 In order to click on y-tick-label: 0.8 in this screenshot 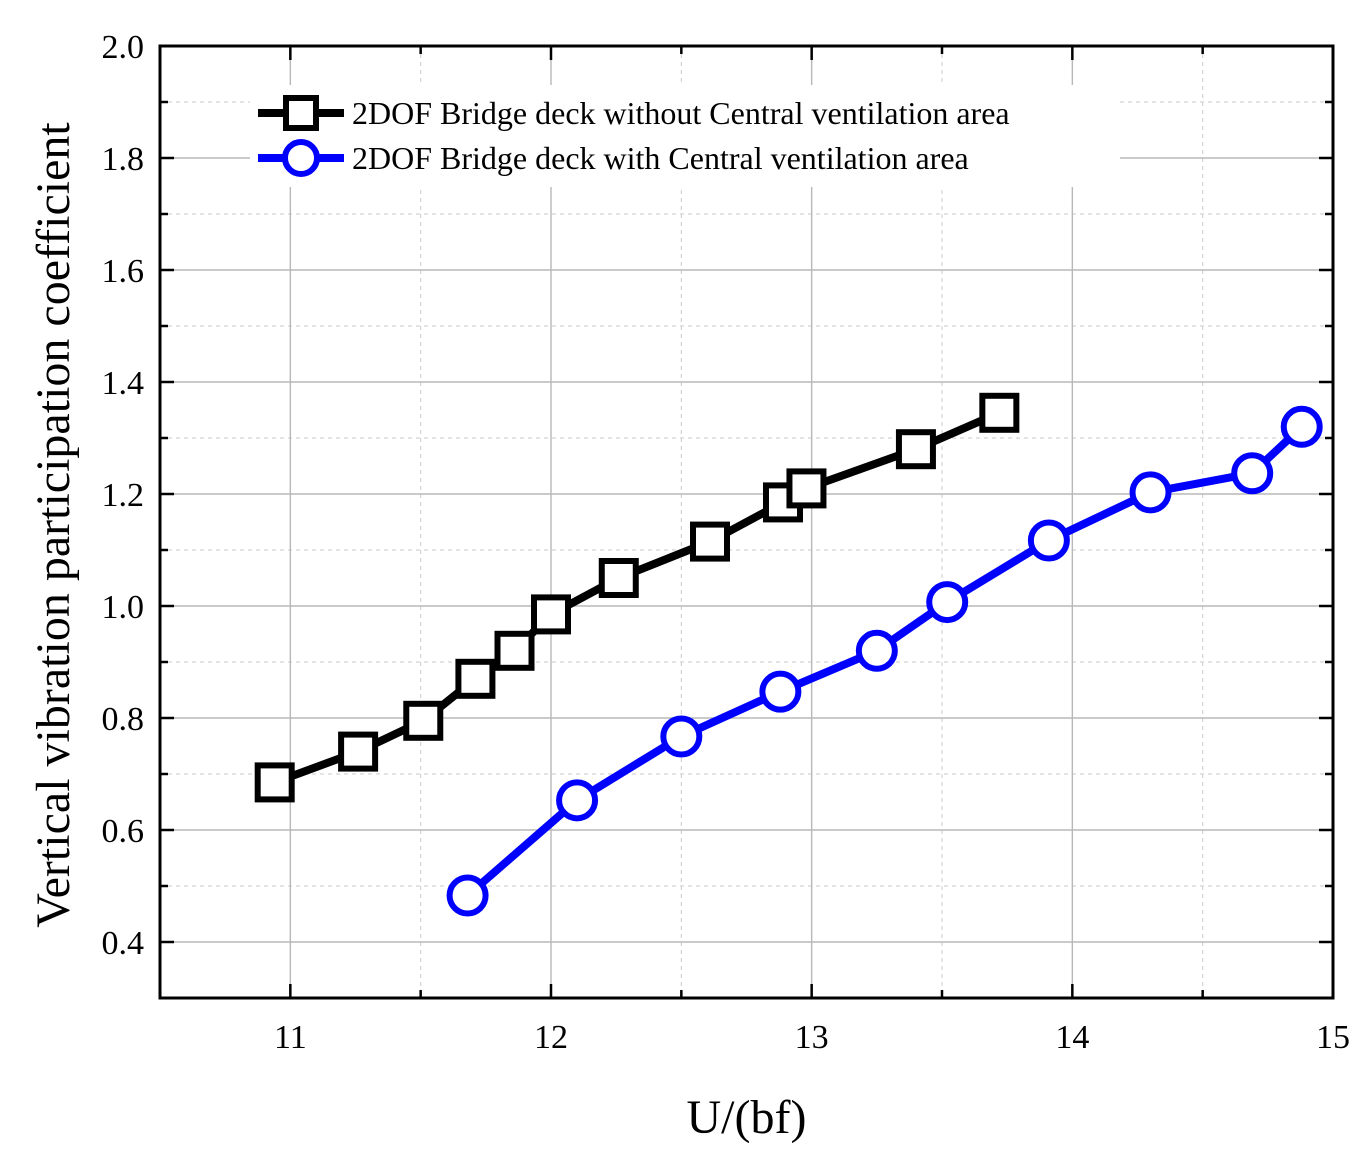, I will do `click(123, 719)`.